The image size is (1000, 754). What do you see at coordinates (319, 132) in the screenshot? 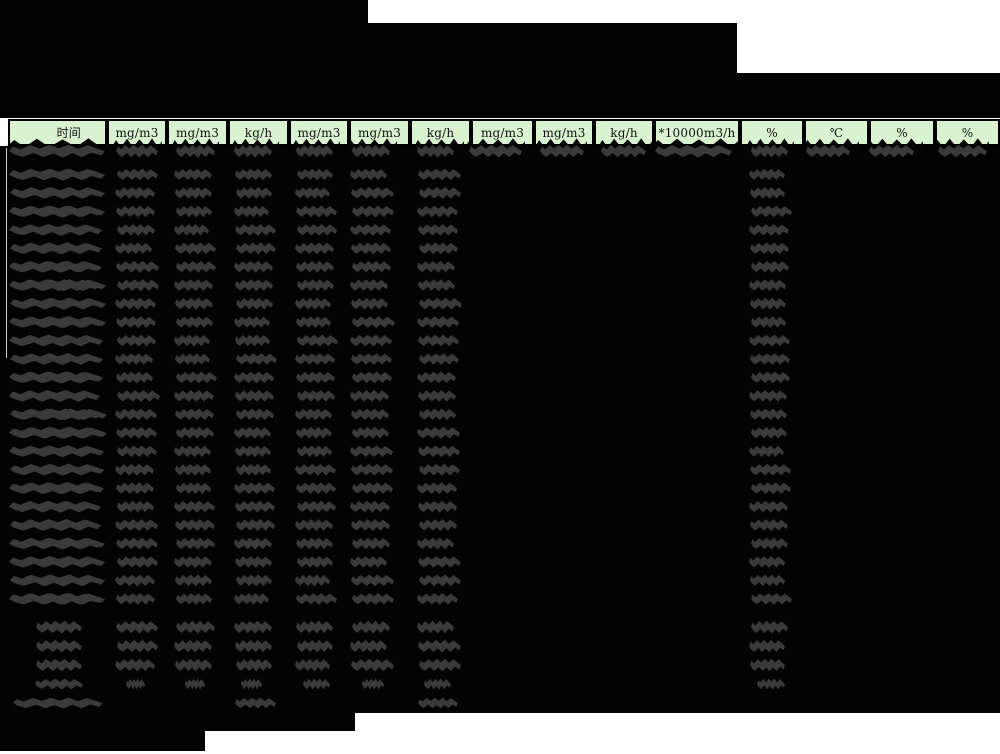
I see `column-header-col-5: mg/m3` at bounding box center [319, 132].